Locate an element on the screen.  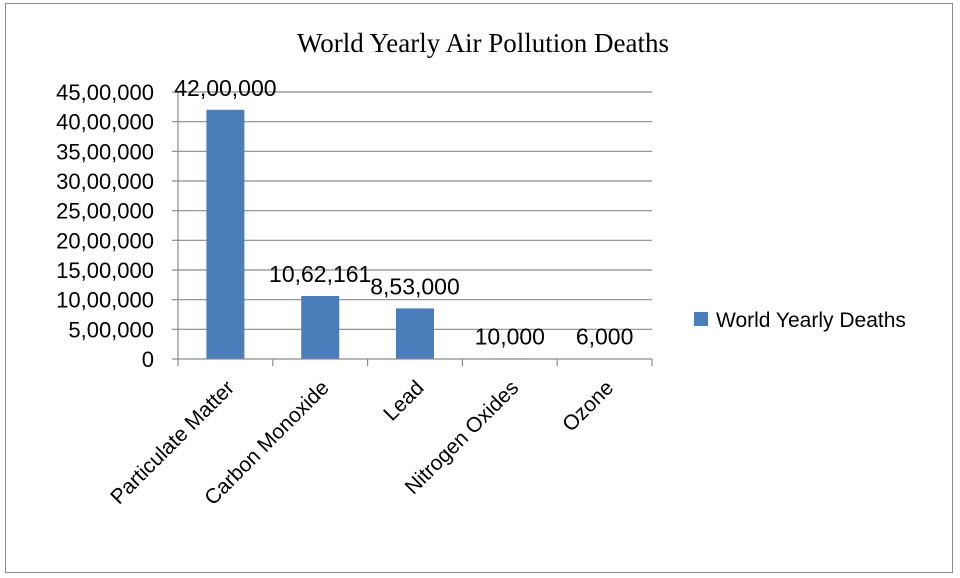
y-tick-label: 20,00,000 is located at coordinates (105, 240).